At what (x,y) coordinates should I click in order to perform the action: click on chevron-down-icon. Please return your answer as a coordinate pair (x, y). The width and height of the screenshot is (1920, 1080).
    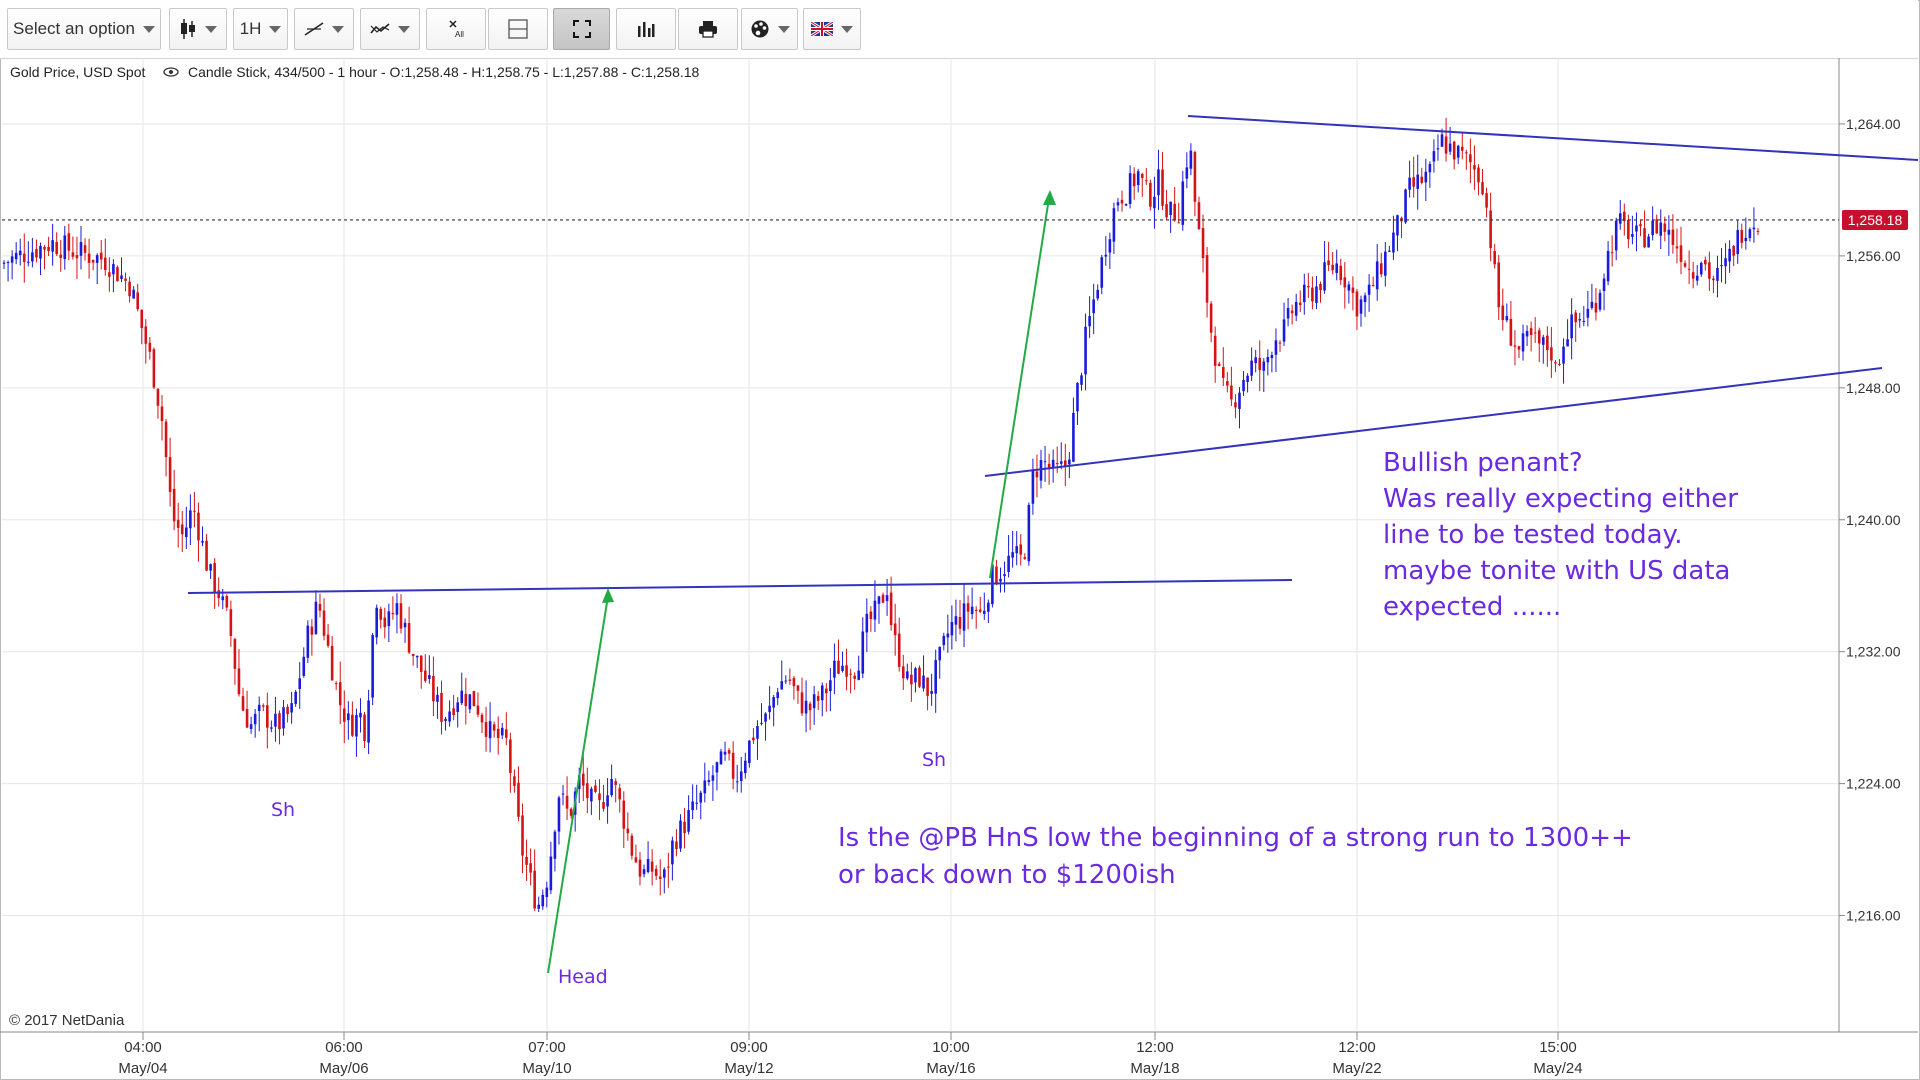
    Looking at the image, I should click on (275, 29).